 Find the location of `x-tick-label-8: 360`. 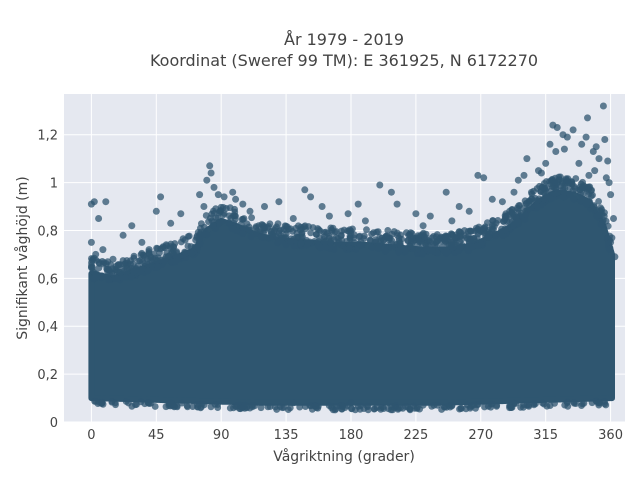

x-tick-label-8: 360 is located at coordinates (610, 435).